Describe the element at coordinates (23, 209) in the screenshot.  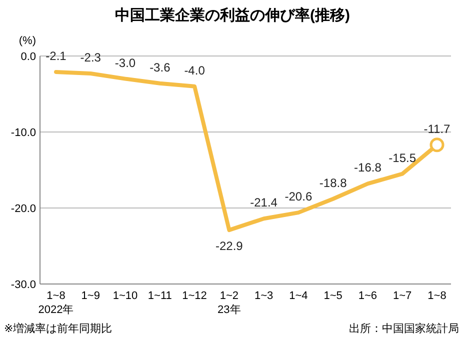
I see `y-tick-label: -20.0` at that location.